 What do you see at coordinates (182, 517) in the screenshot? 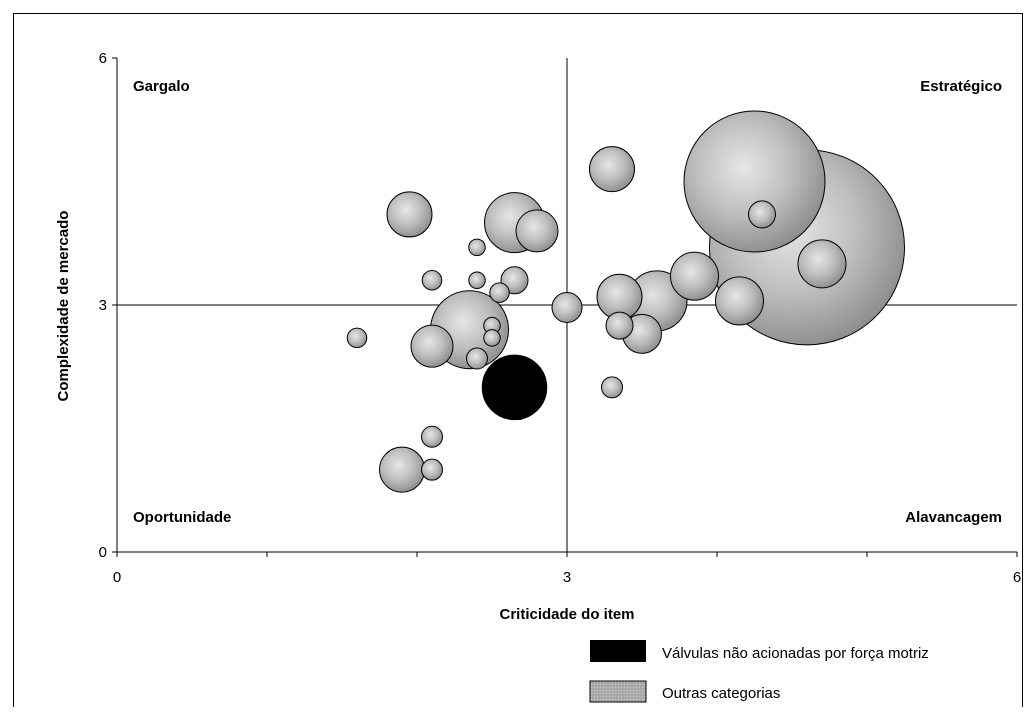
I see `quadrant-label-oportunidade: Oportunidade` at bounding box center [182, 517].